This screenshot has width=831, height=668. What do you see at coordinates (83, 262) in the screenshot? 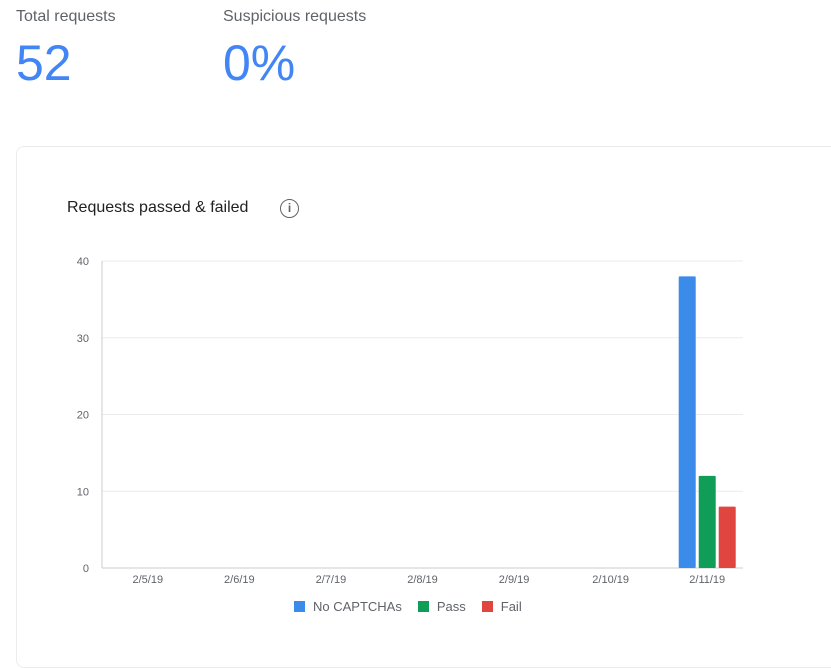
I see `y-tick-label: 40` at bounding box center [83, 262].